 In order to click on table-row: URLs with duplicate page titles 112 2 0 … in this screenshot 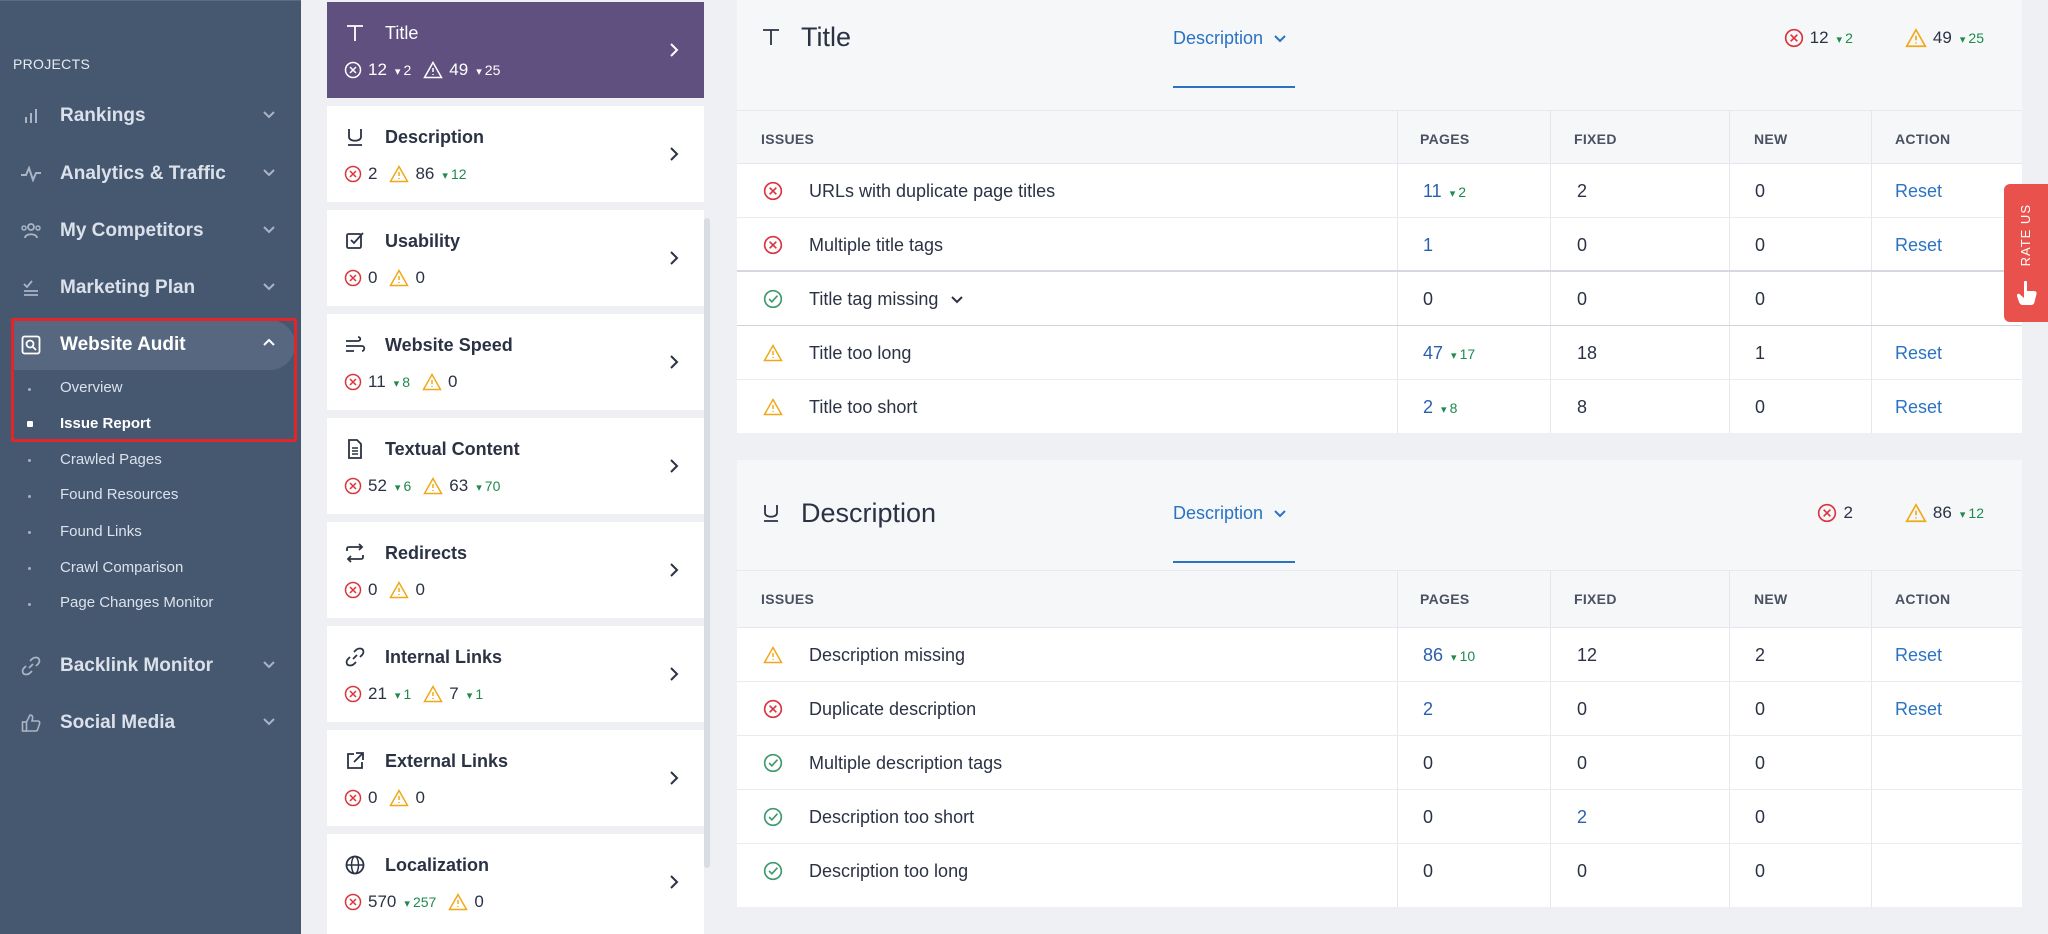, I will do `click(1379, 191)`.